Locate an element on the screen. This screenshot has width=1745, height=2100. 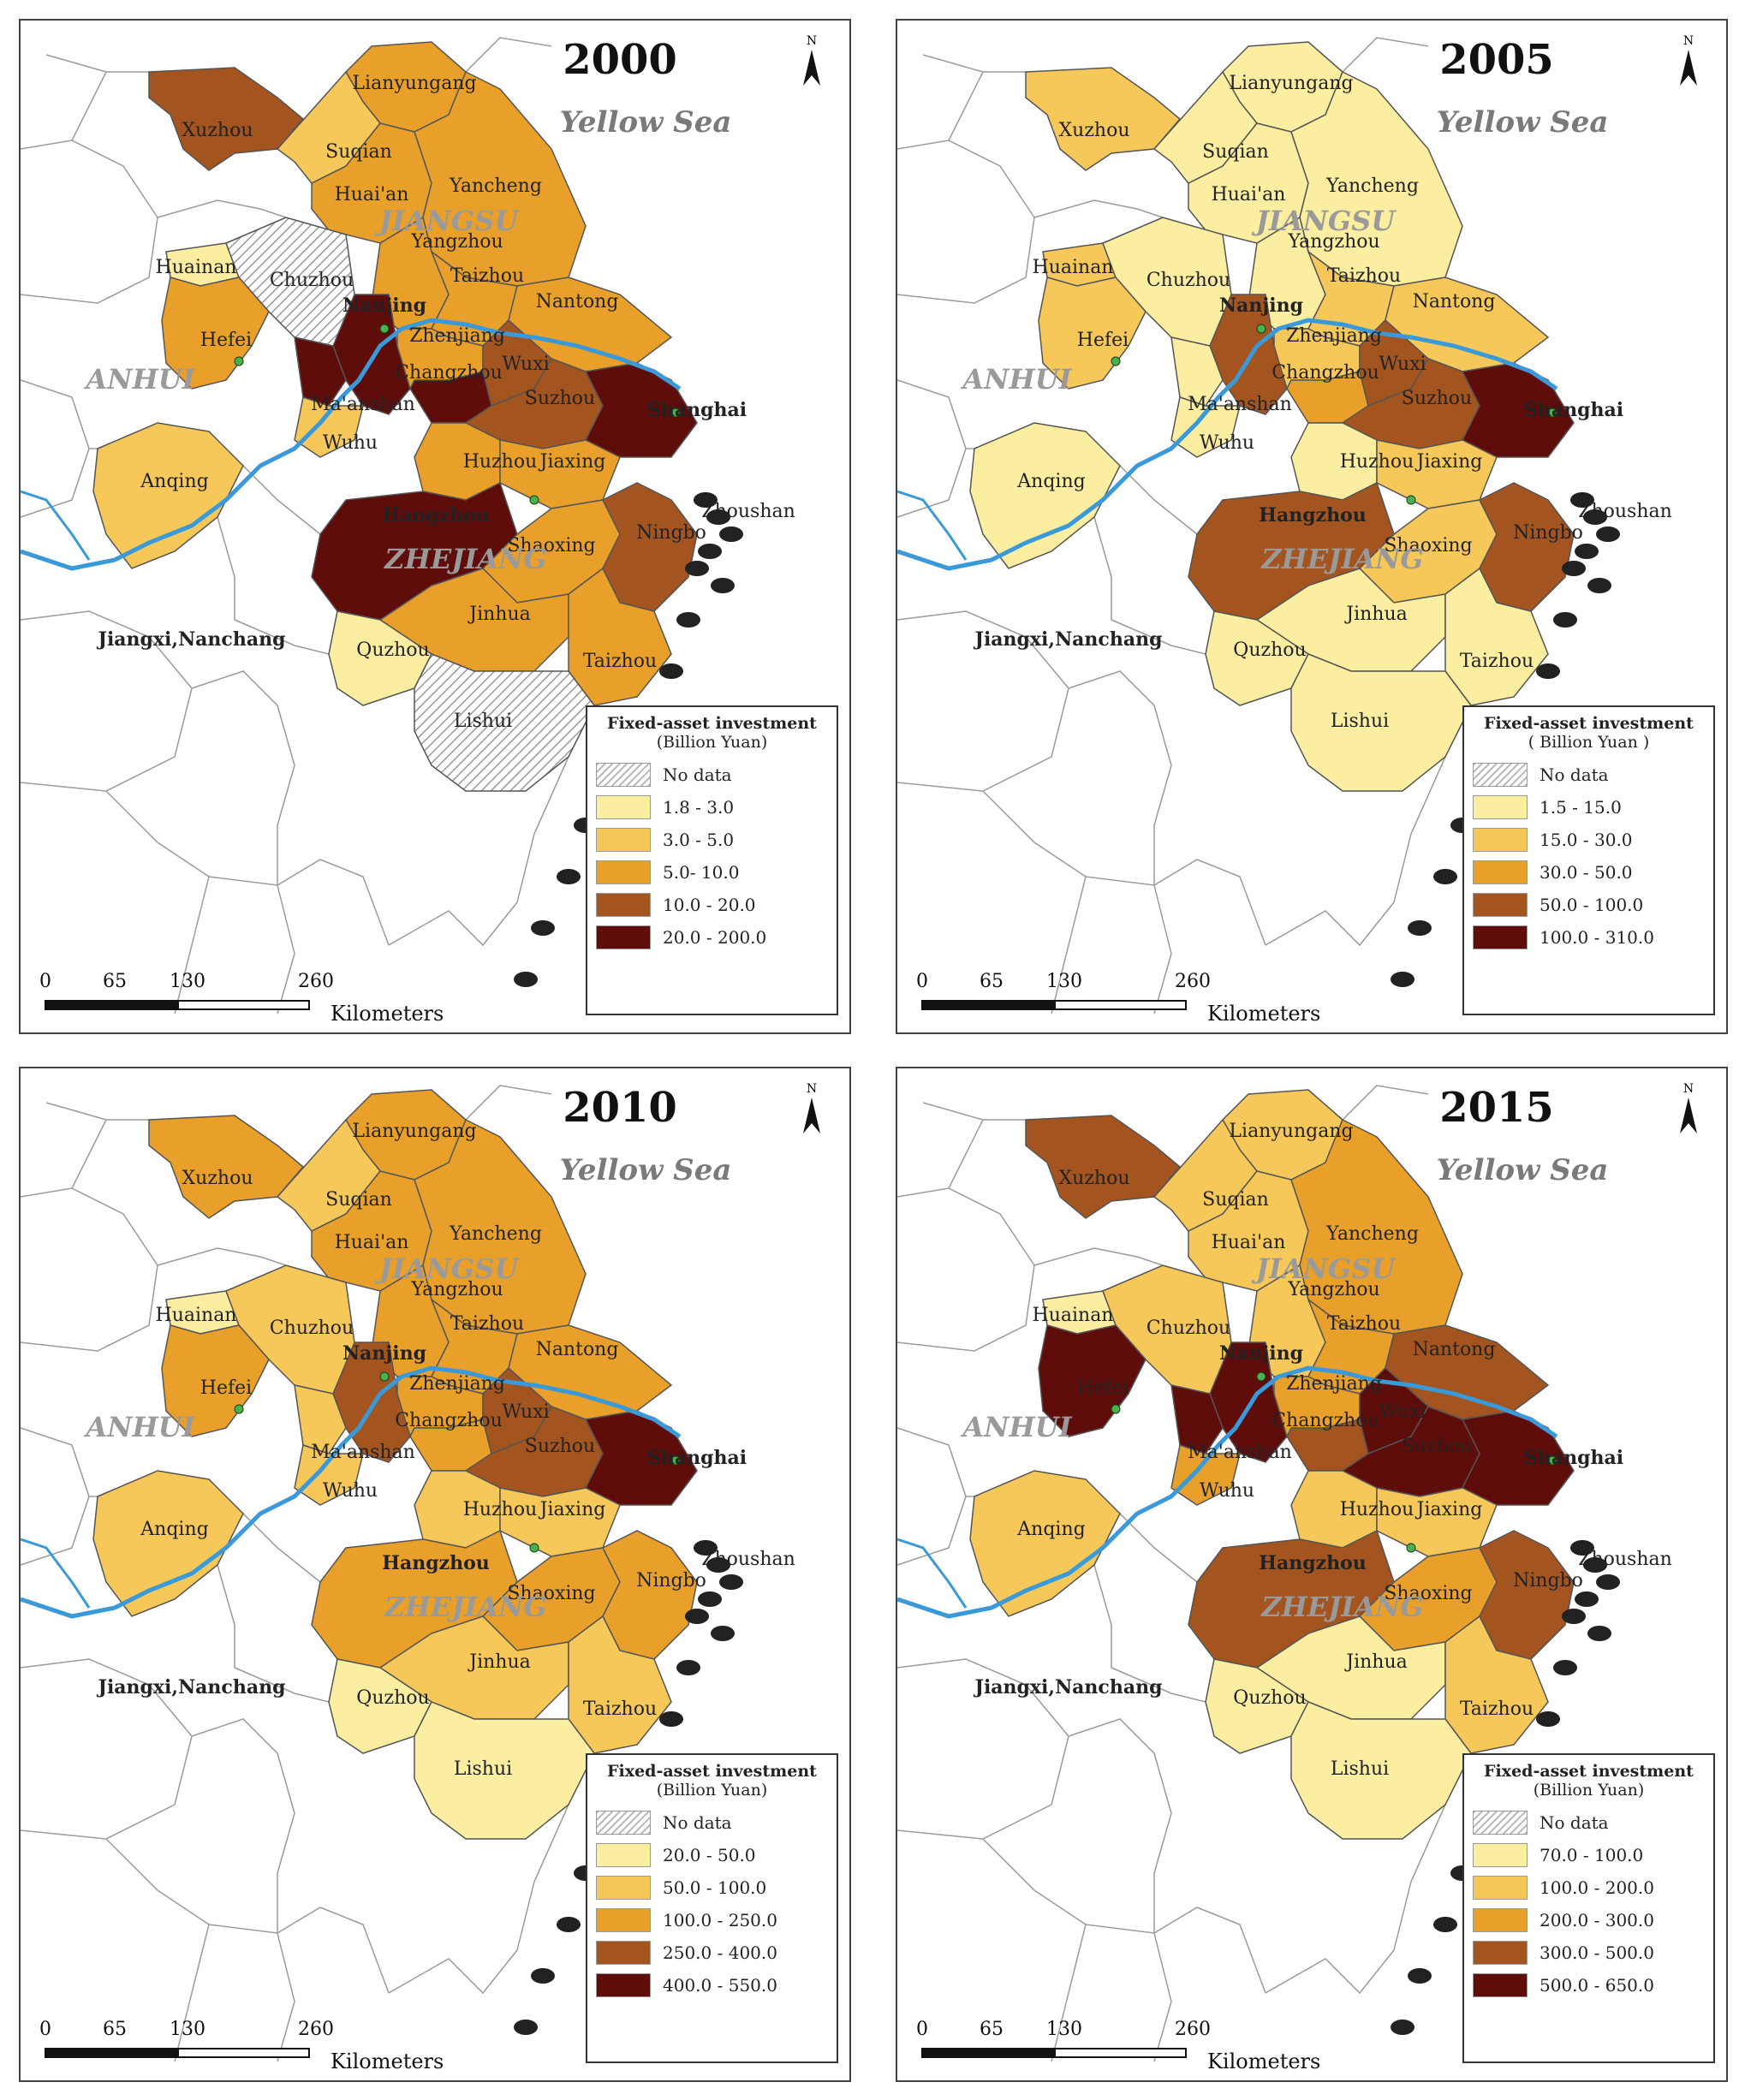
city-label: Xuzhou is located at coordinates (217, 130).